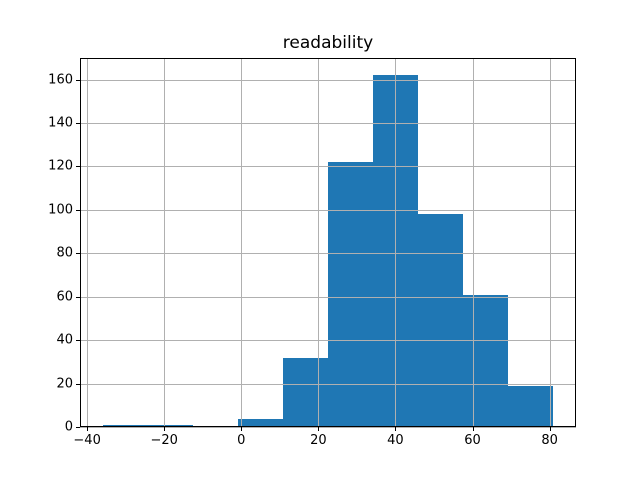  Describe the element at coordinates (60, 123) in the screenshot. I see `y-tick-label: 140` at that location.